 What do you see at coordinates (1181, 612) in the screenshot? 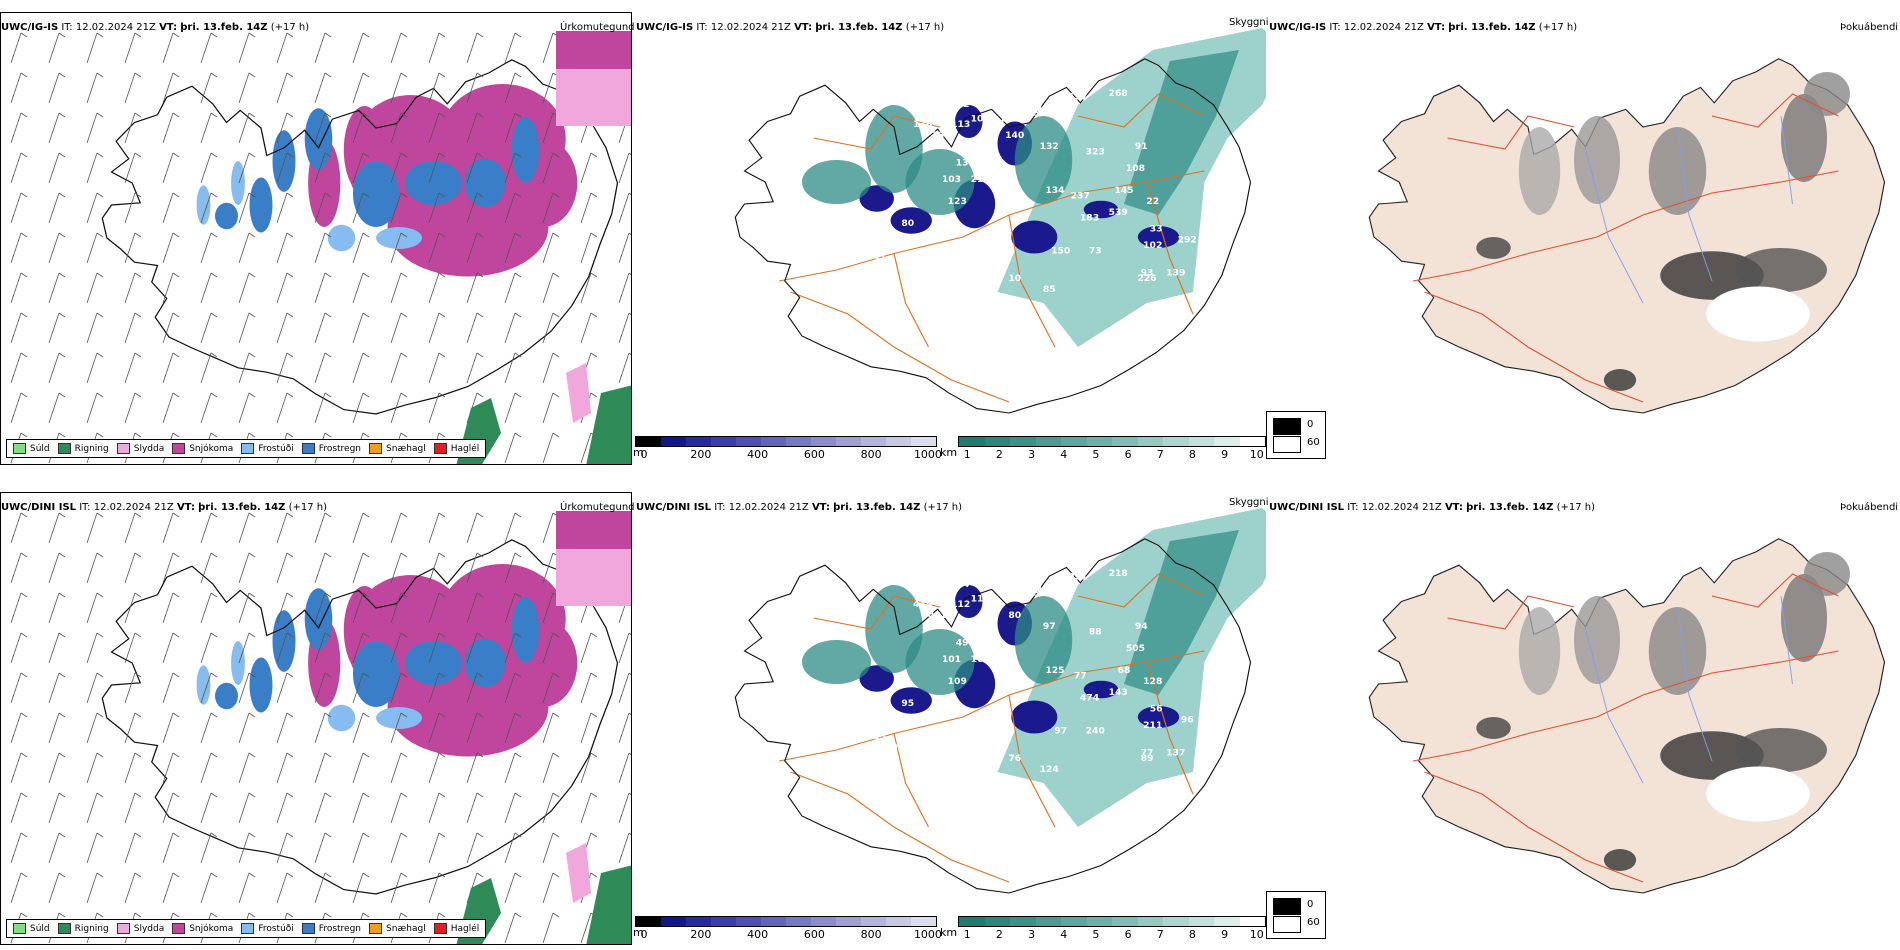
I see `visibility-field-dense` at bounding box center [1181, 612].